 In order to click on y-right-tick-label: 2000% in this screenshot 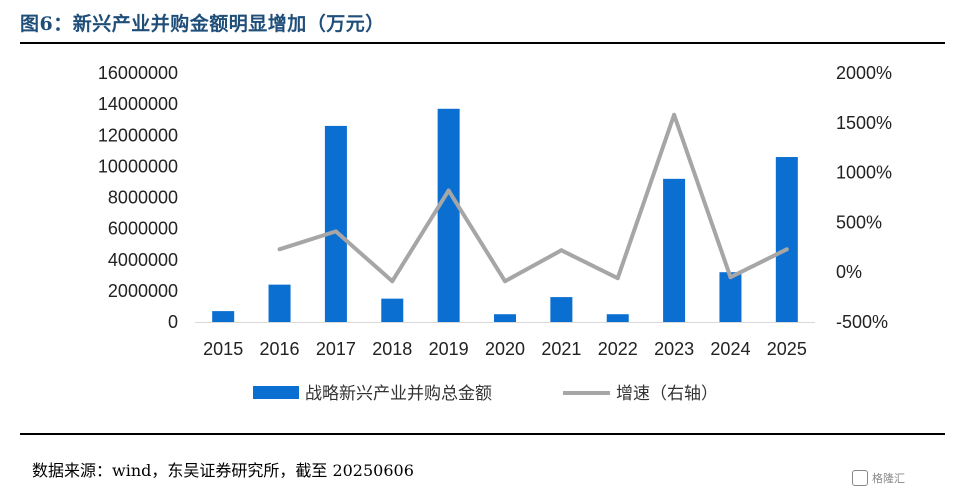, I will do `click(864, 73)`.